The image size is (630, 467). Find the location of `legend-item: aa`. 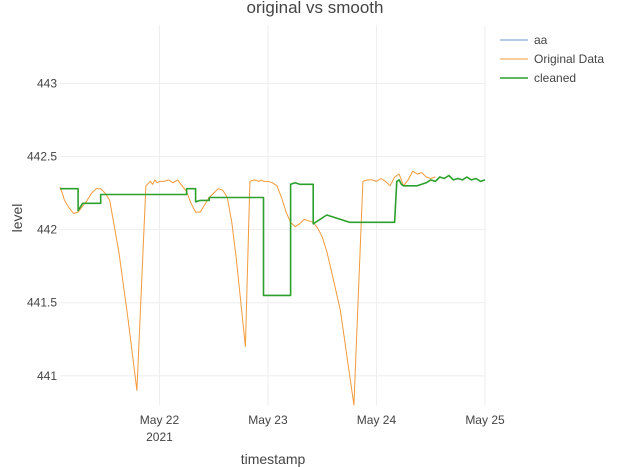

legend-item: aa is located at coordinates (524, 40).